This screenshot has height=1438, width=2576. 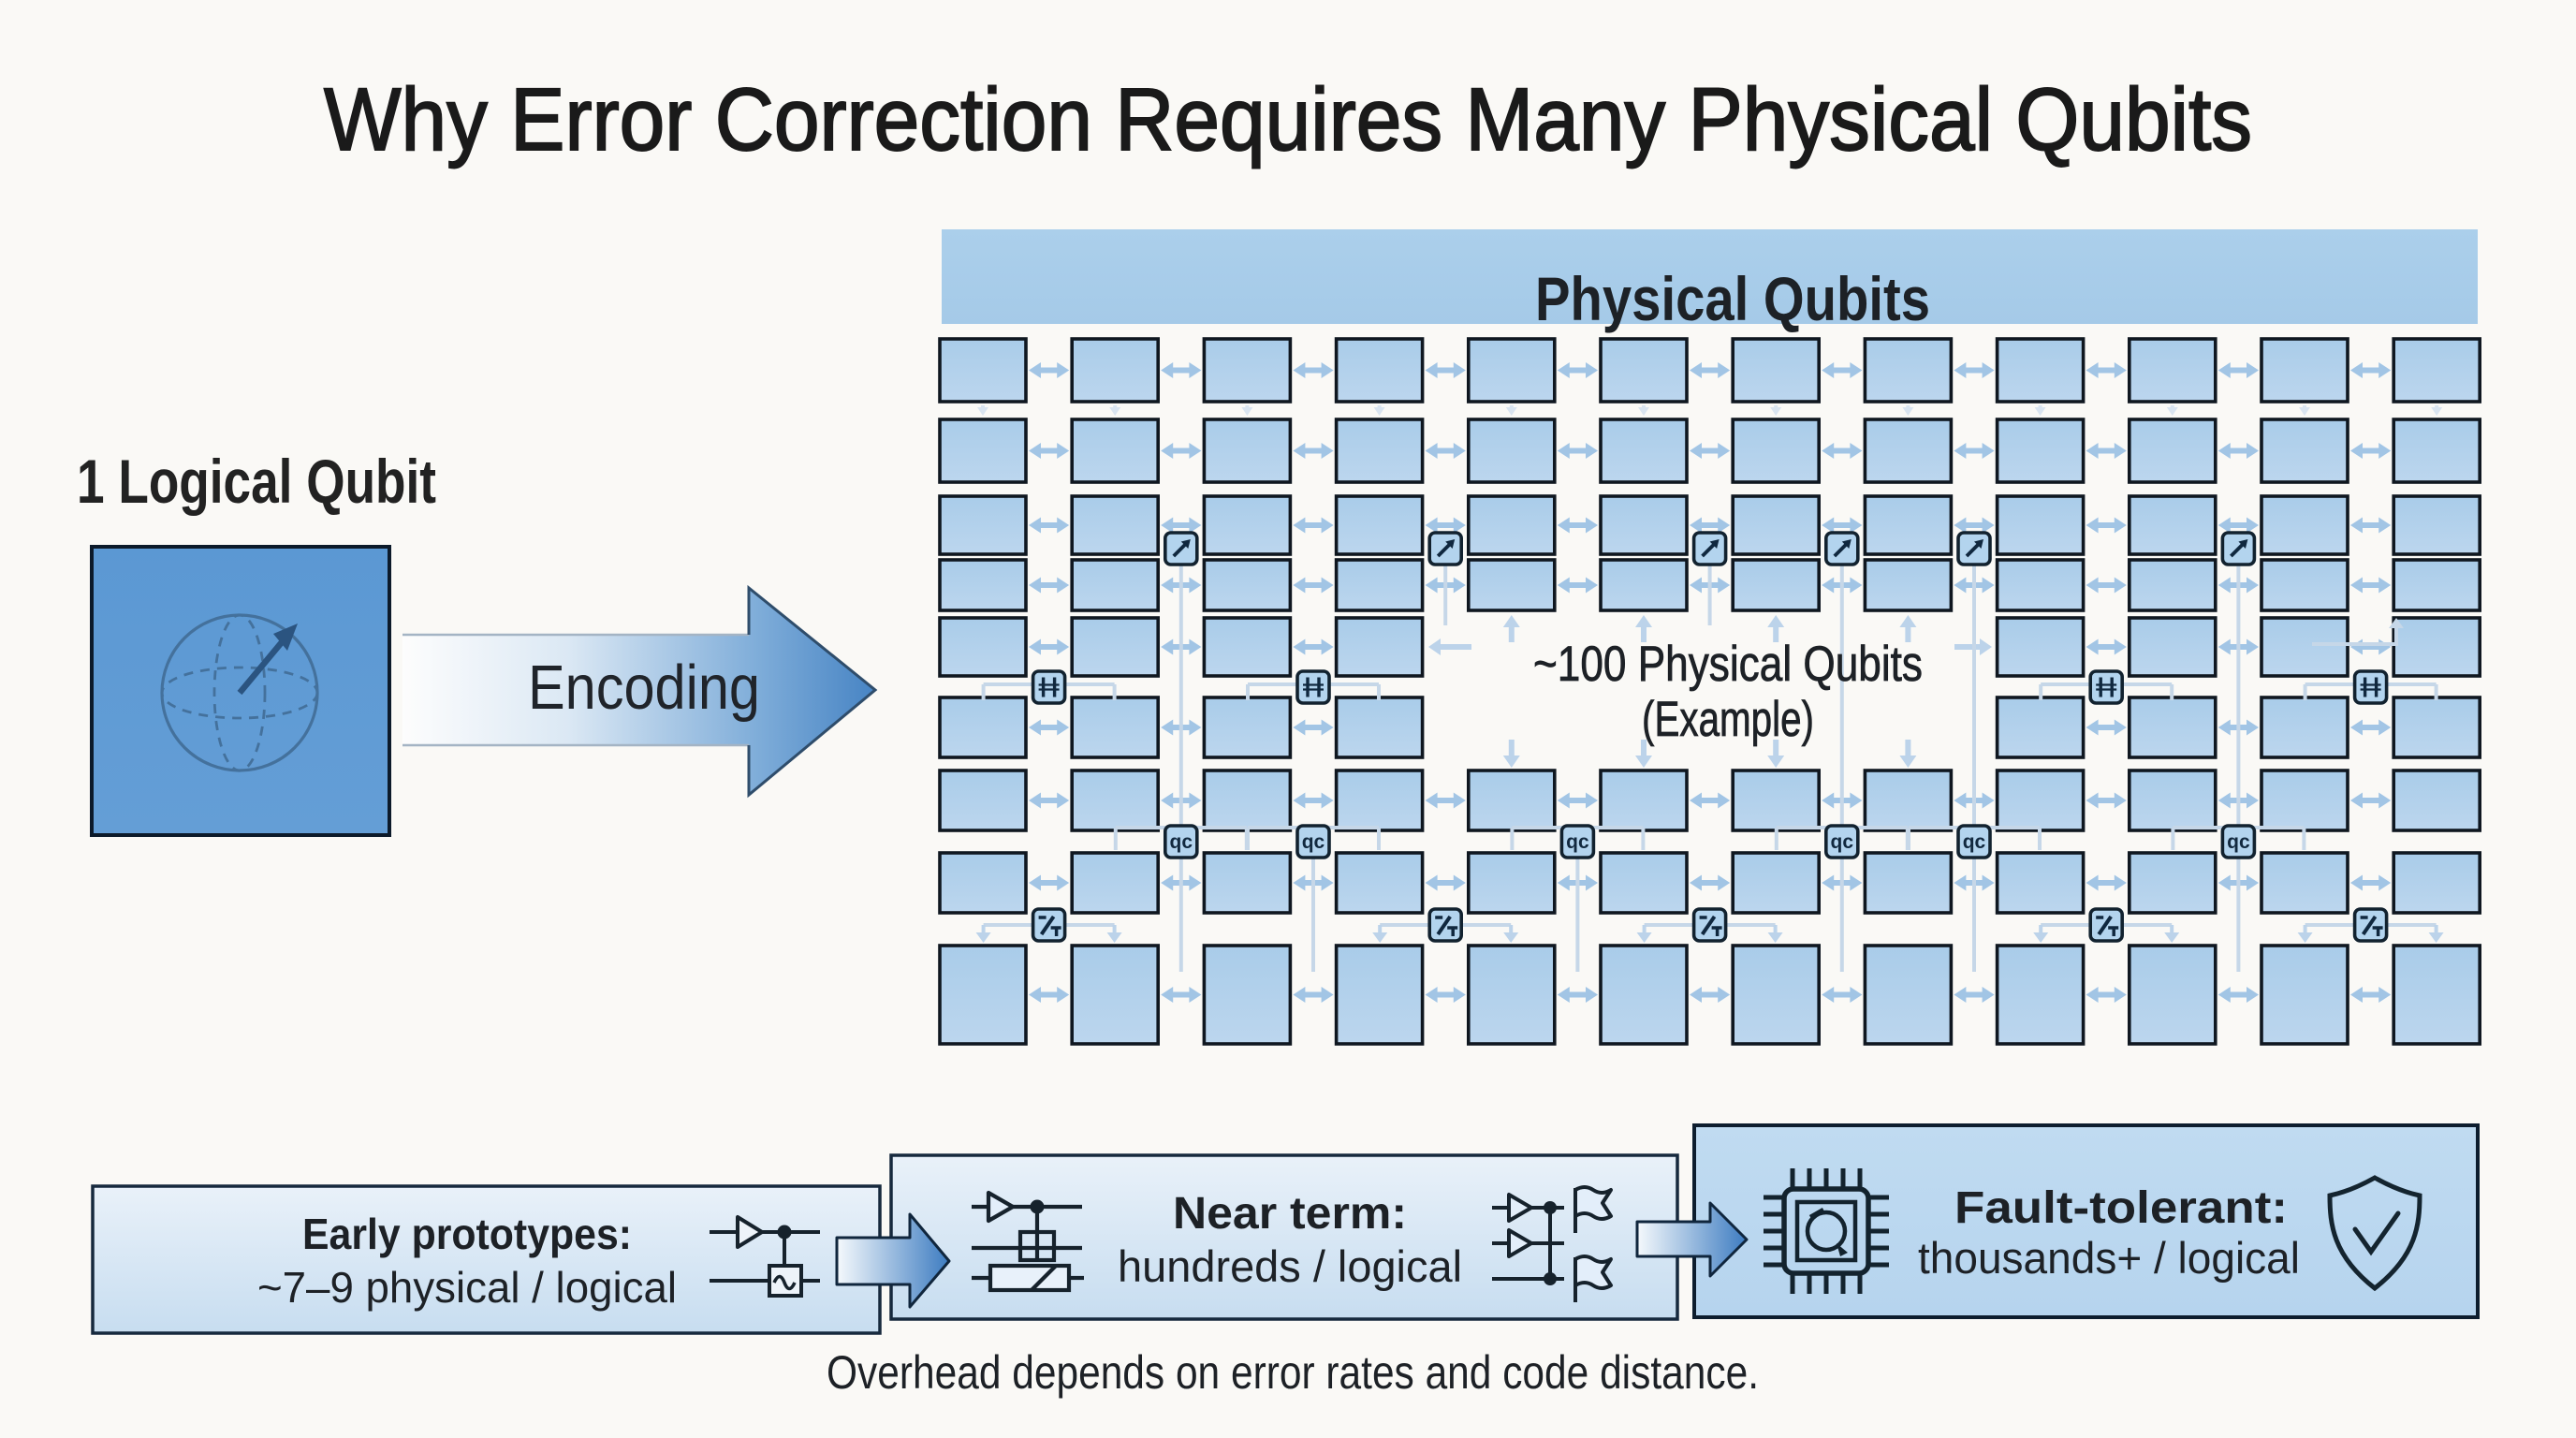 I want to click on svg-text: hundreds / logical, so click(x=1290, y=1266).